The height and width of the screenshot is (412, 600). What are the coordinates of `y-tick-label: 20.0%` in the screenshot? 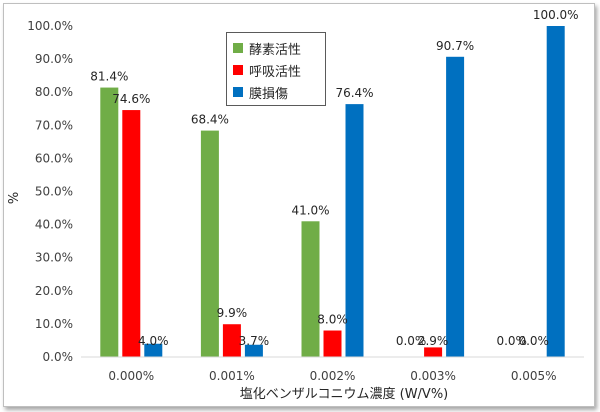 It's located at (54, 291).